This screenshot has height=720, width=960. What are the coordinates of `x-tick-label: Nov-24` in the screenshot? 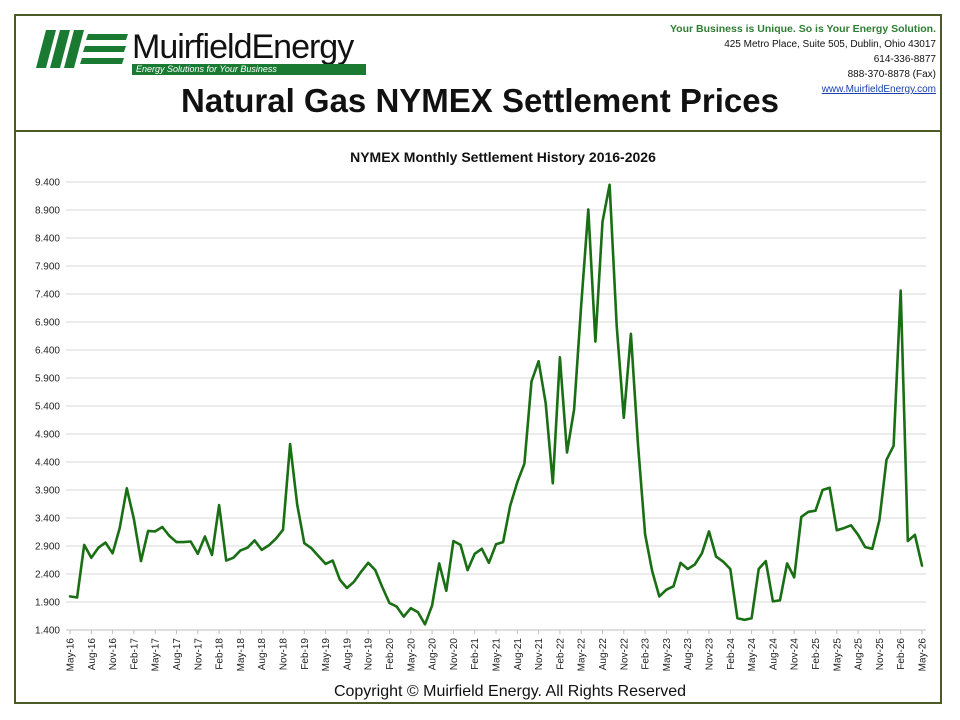 It's located at (795, 654).